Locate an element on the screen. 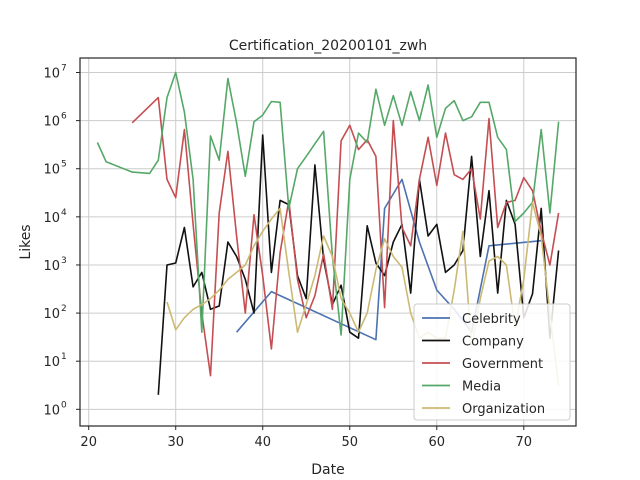 The width and height of the screenshot is (640, 480). y-tick-exponent-0: 0 is located at coordinates (64, 405).